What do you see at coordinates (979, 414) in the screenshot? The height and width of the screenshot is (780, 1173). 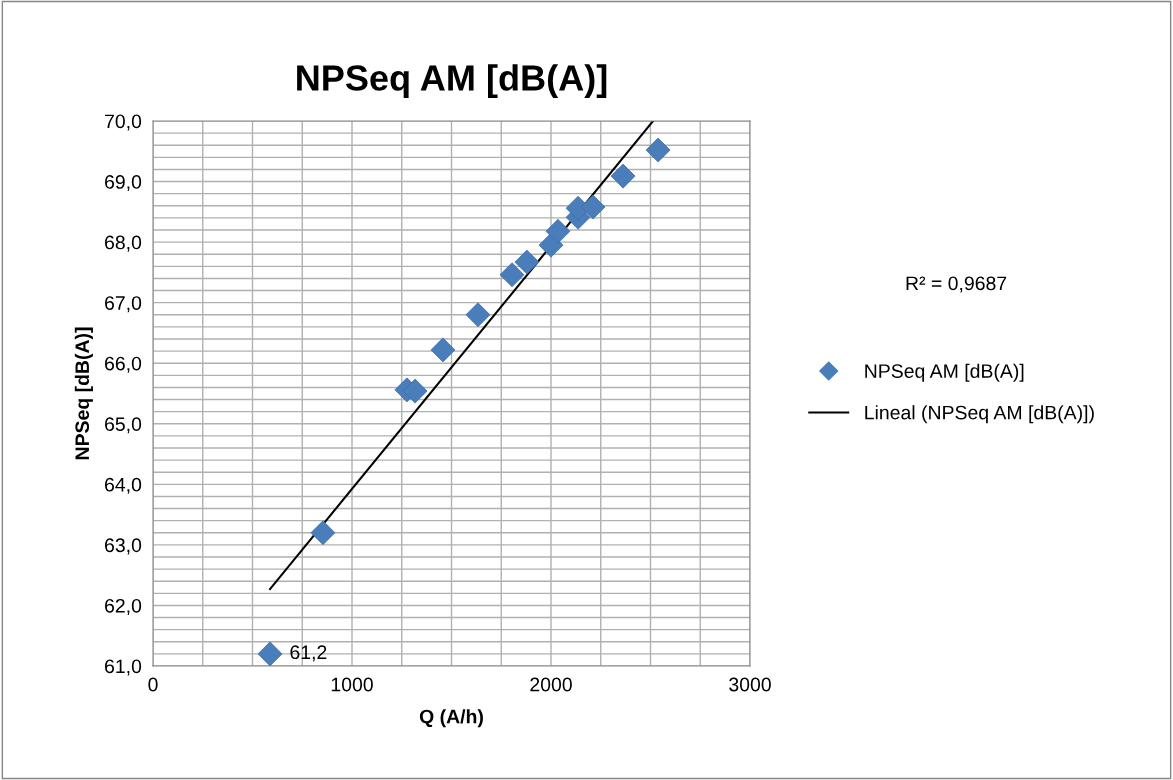 I see `legend-label: Lineal (NPSeq AM [dB(A)])` at bounding box center [979, 414].